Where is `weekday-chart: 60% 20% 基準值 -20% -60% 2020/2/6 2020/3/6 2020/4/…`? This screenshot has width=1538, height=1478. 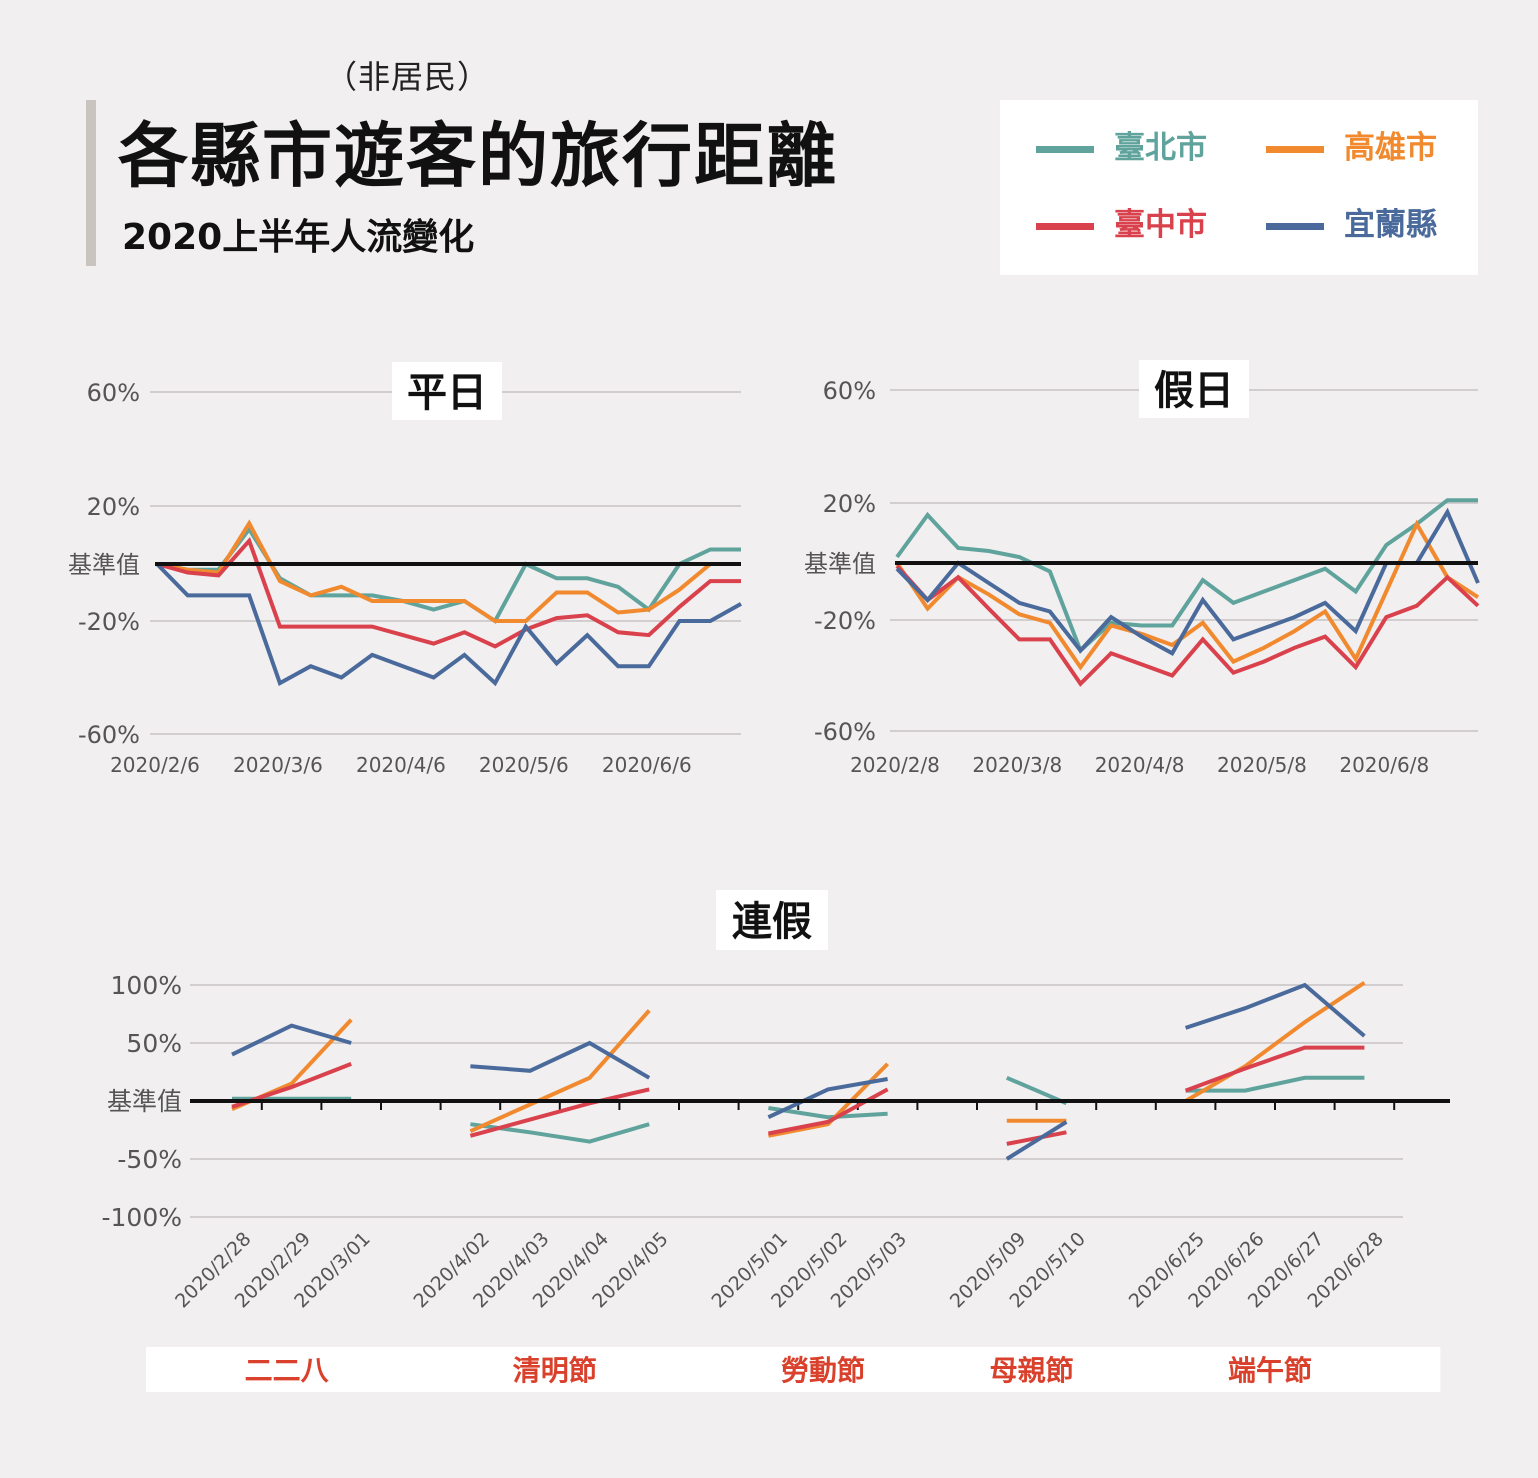
weekday-chart: 60% 20% 基準值 -20% -60% 2020/2/6 2020/3/6 2020/4/… is located at coordinates (405, 569).